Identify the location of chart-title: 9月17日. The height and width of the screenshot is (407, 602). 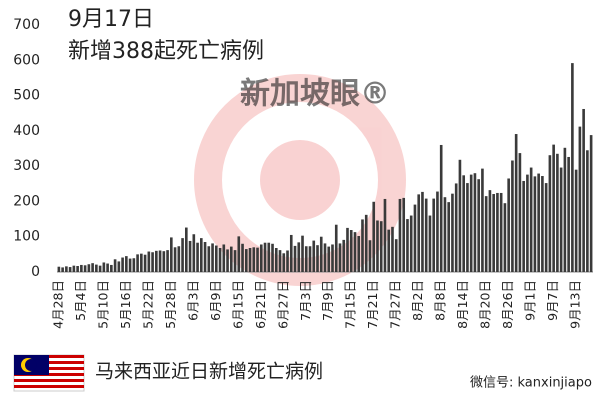
(111, 19).